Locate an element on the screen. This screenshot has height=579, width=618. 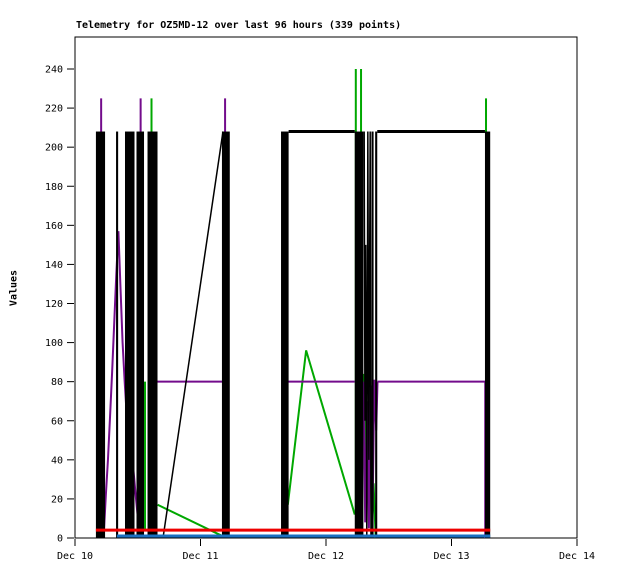
y-tick-label: 20 is located at coordinates (57, 499).